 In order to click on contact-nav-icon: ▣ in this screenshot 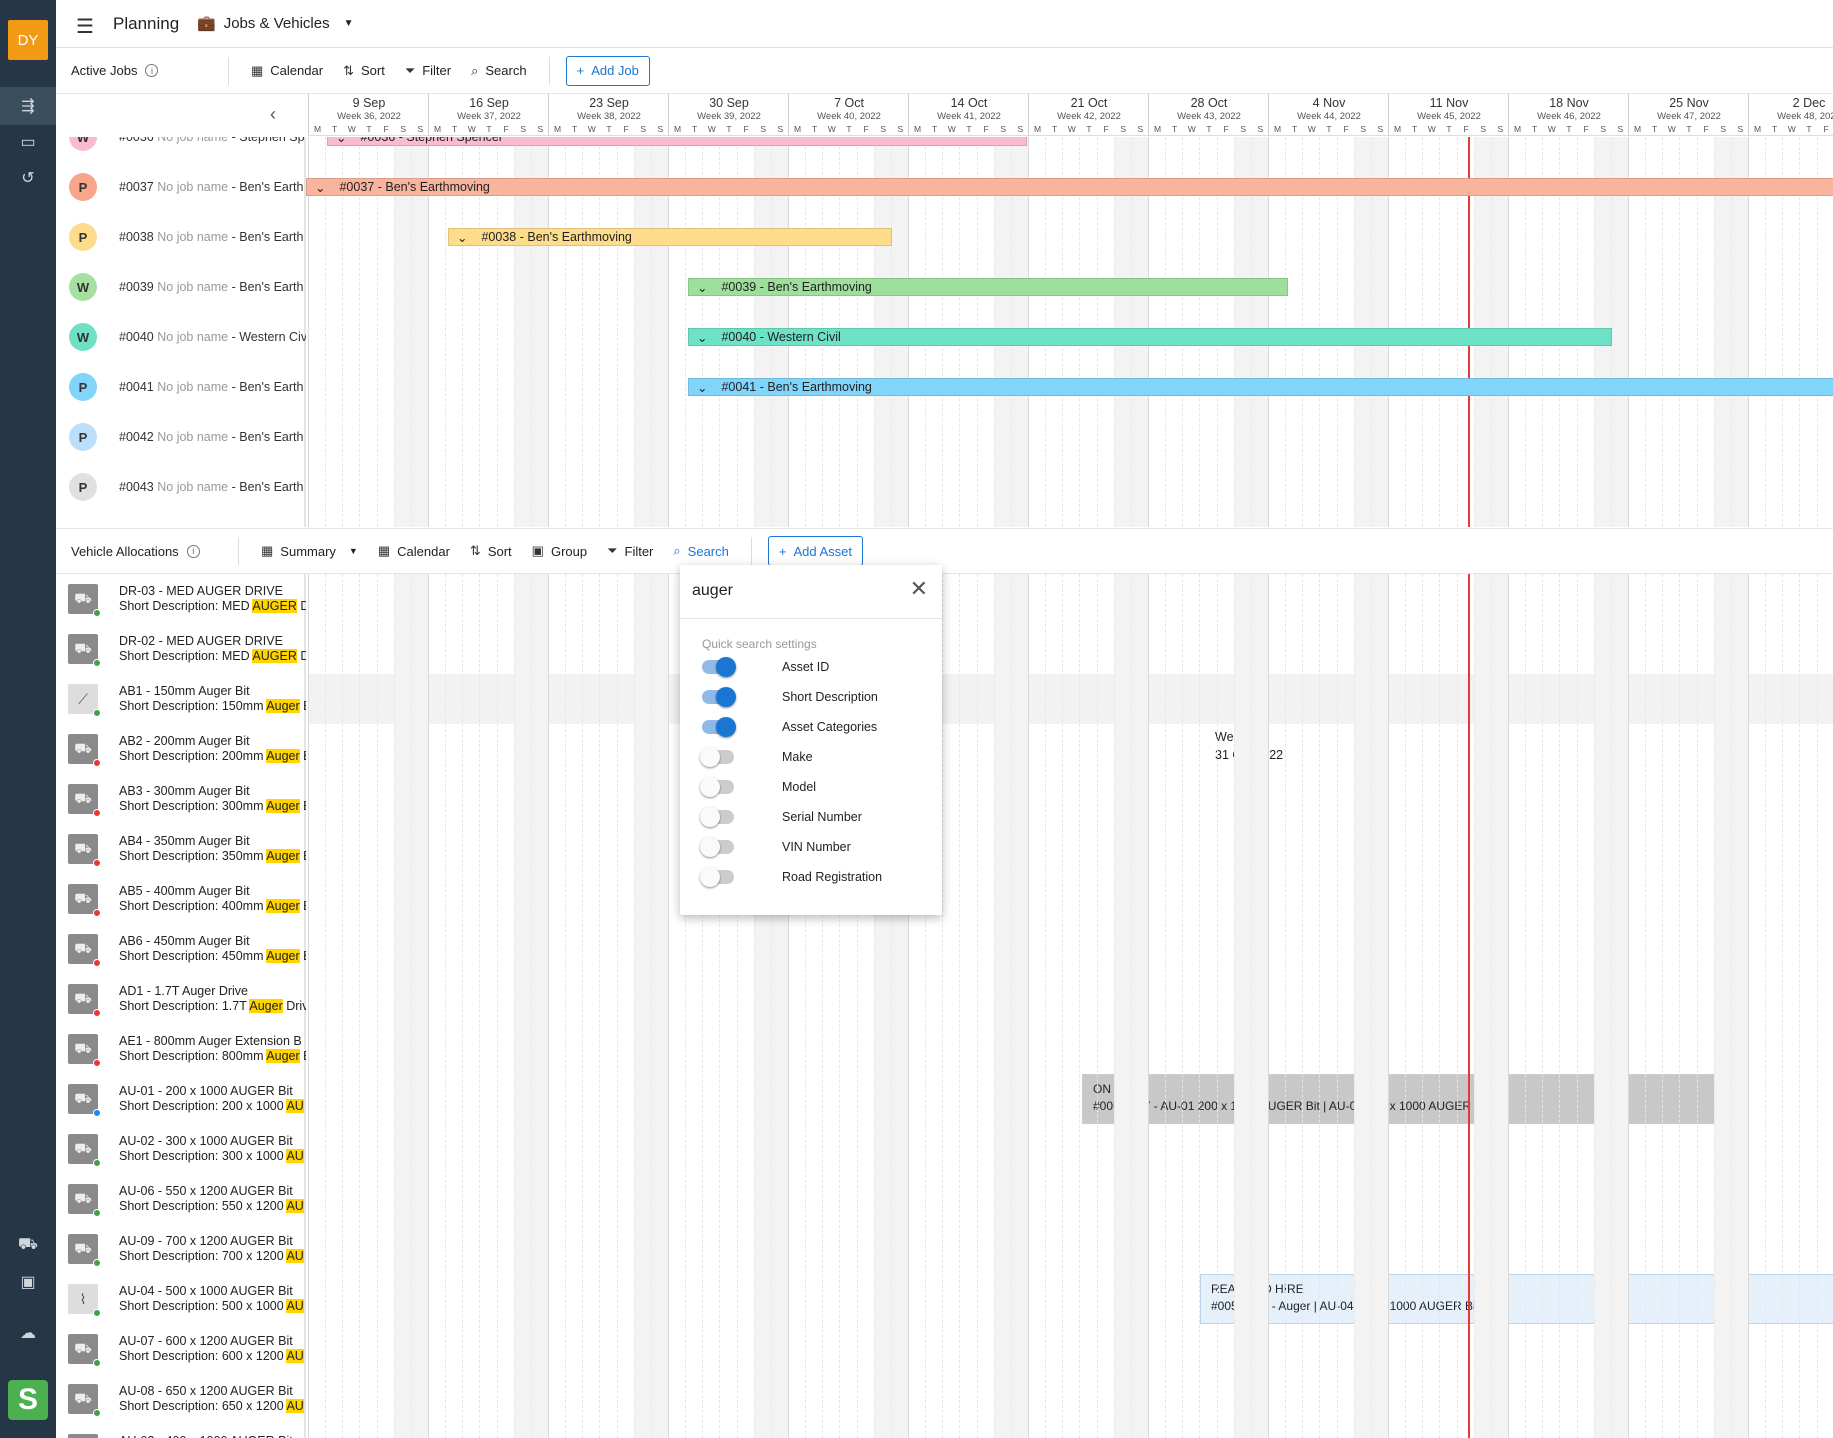, I will do `click(28, 1282)`.